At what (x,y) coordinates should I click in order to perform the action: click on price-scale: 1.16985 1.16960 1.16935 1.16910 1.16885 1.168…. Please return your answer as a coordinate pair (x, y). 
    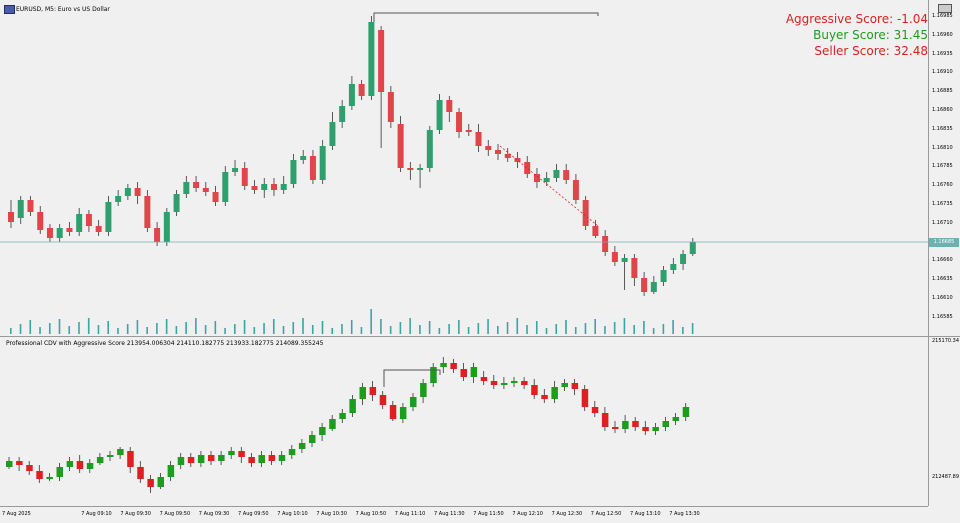
    Looking at the image, I should click on (944, 168).